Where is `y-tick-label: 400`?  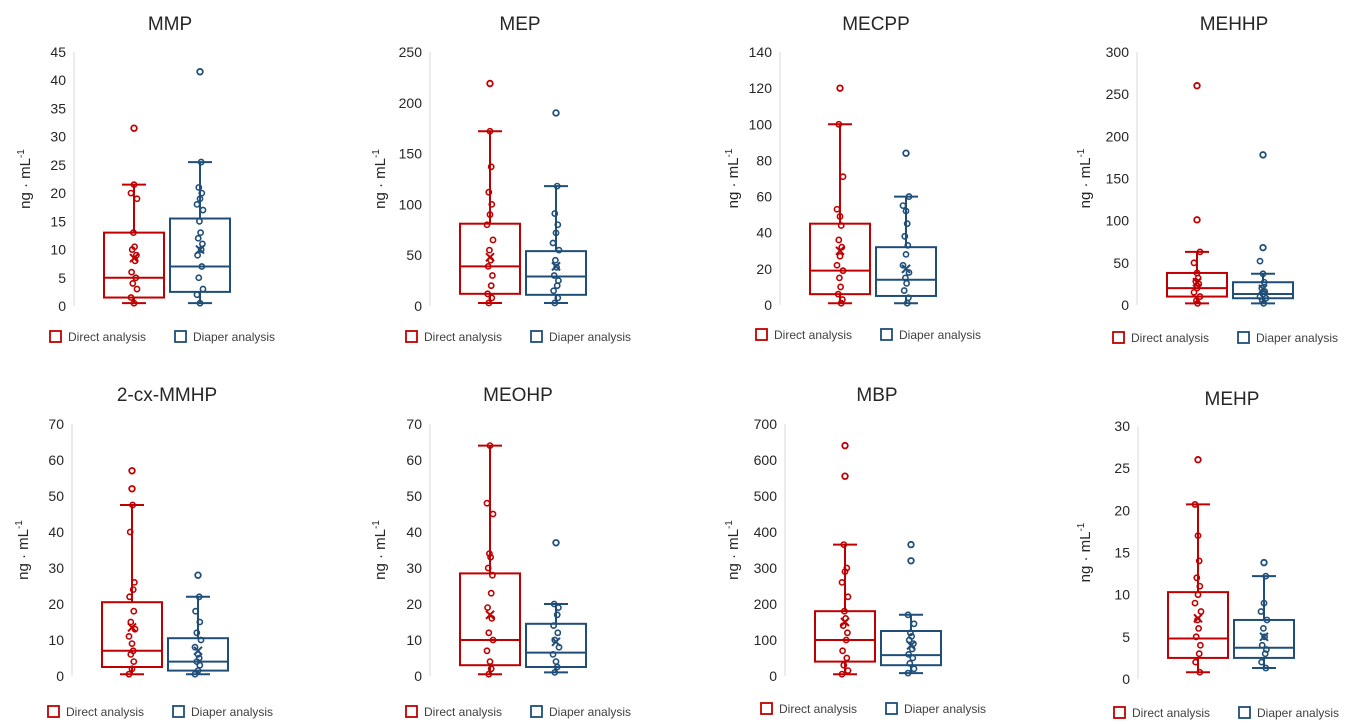
y-tick-label: 400 is located at coordinates (766, 532).